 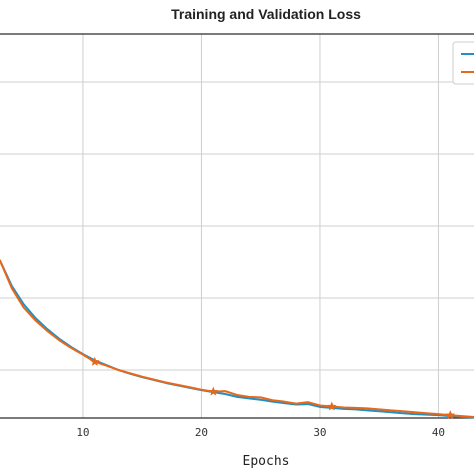 What do you see at coordinates (82, 432) in the screenshot?
I see `x-tick-label: 10` at bounding box center [82, 432].